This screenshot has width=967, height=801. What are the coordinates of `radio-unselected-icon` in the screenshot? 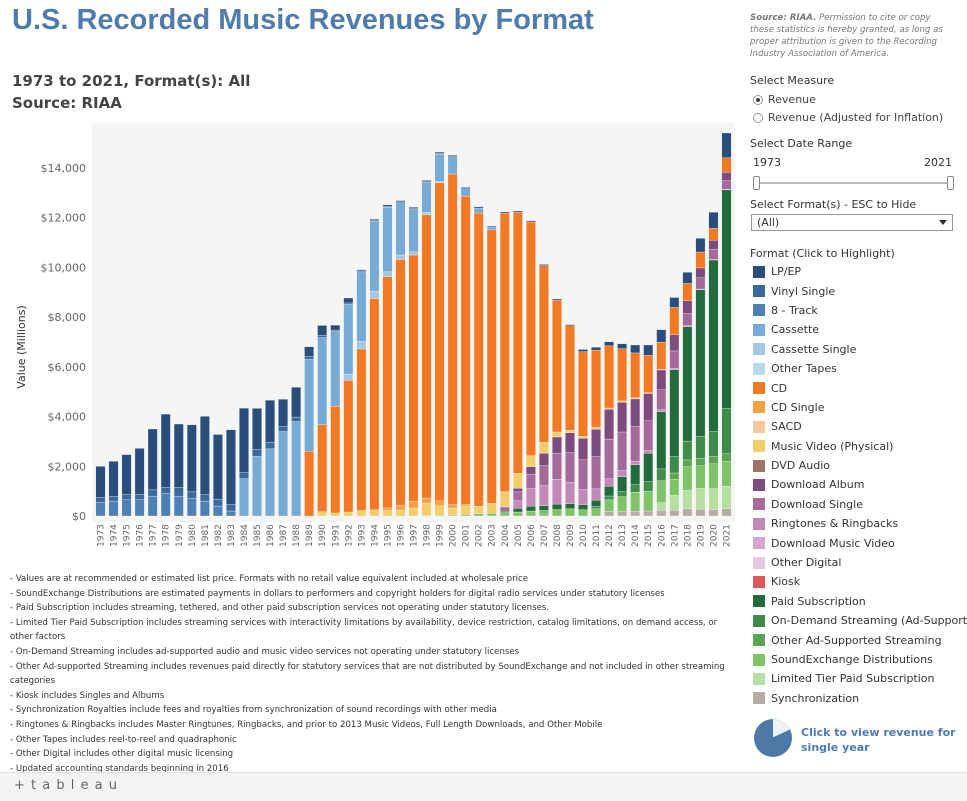 It's located at (758, 117).